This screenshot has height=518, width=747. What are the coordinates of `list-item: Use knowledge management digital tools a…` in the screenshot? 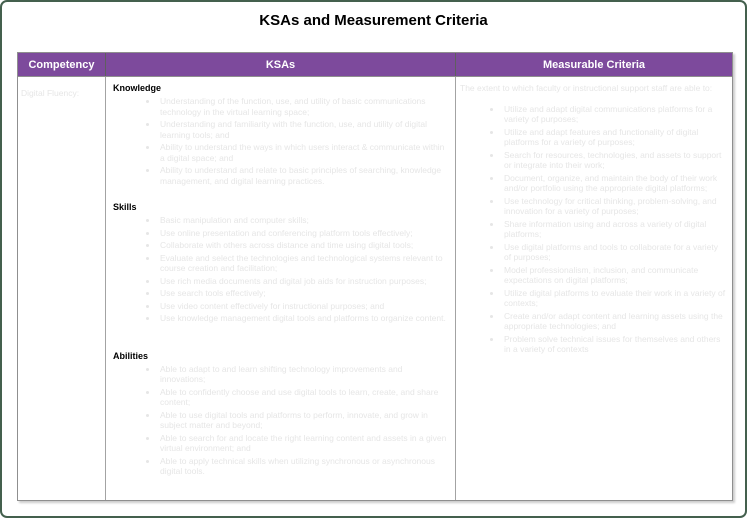 It's located at (303, 318).